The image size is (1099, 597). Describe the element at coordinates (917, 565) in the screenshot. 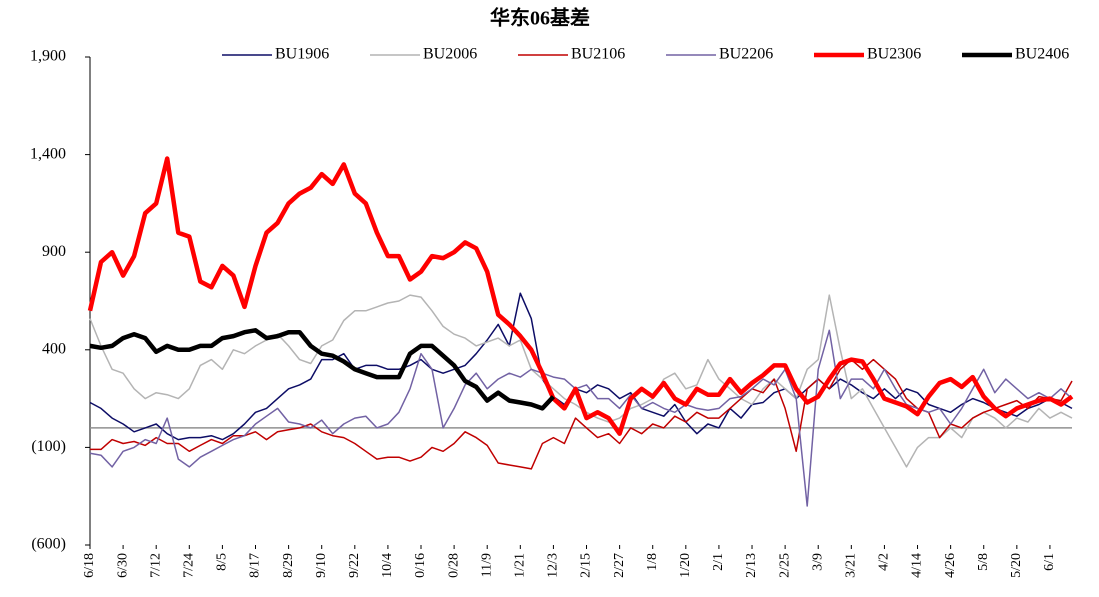

I see `x-tick-label: 4/14` at that location.